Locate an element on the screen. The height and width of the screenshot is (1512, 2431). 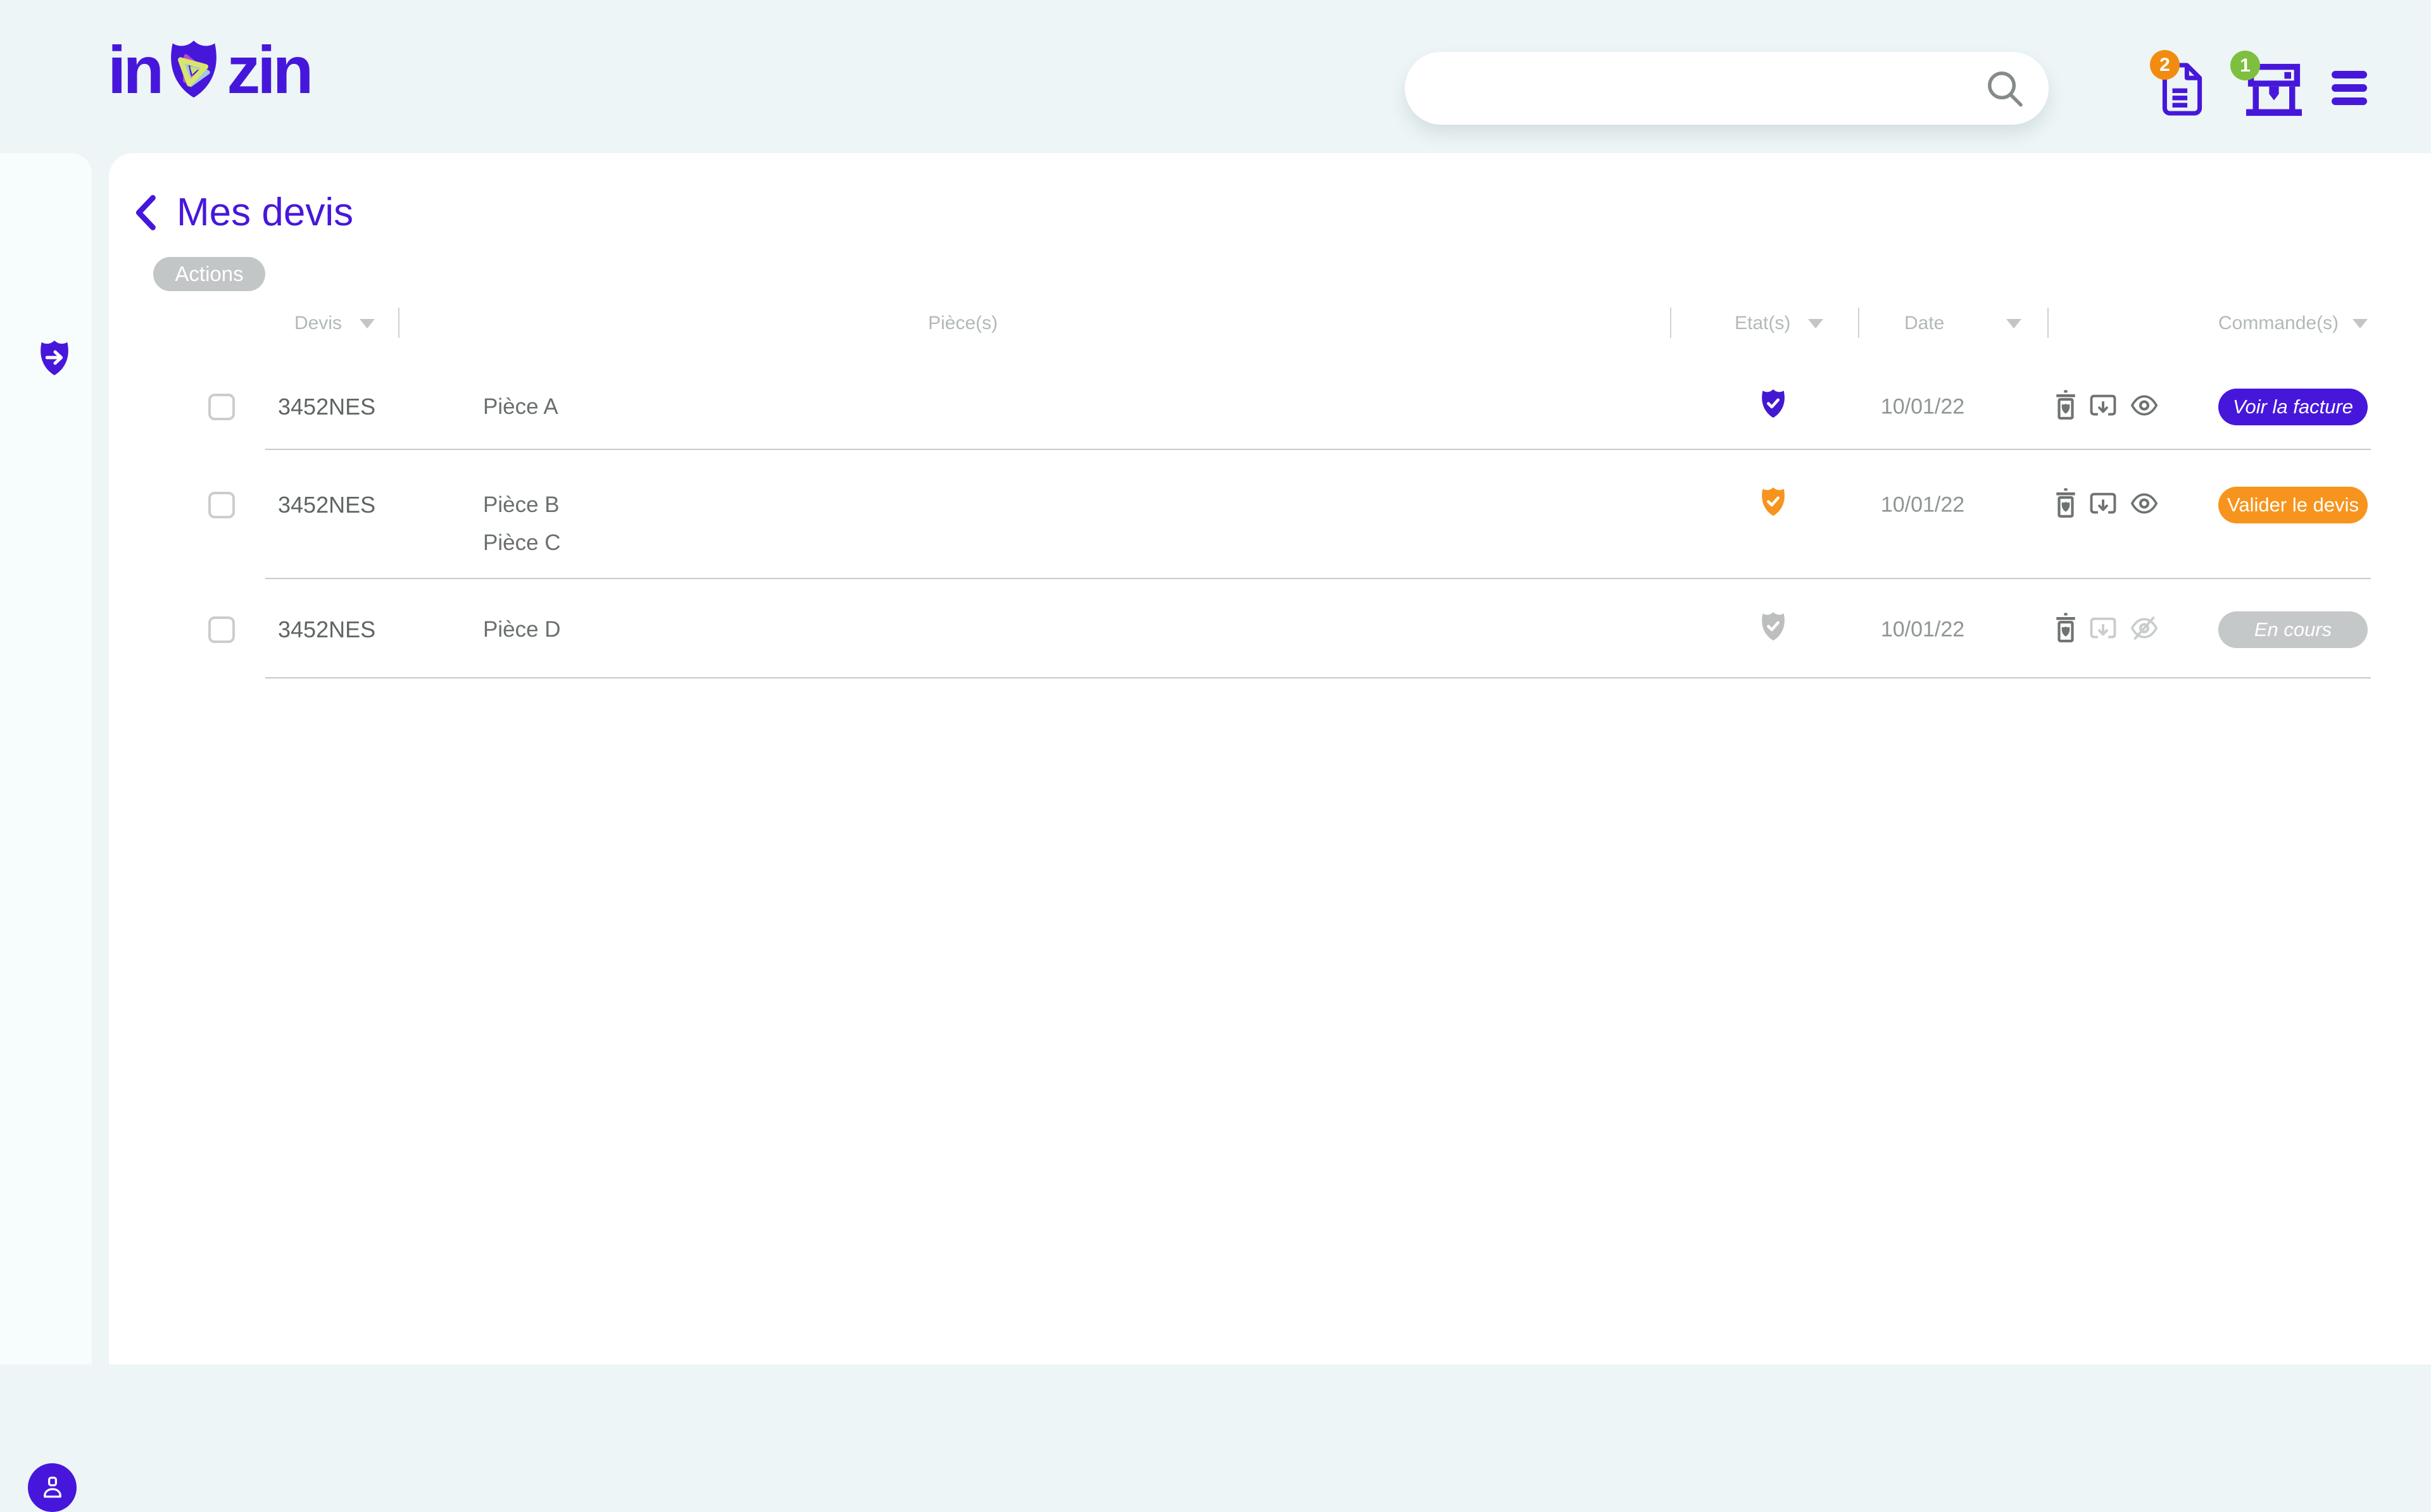
piece-name: Pièce C is located at coordinates (522, 542).